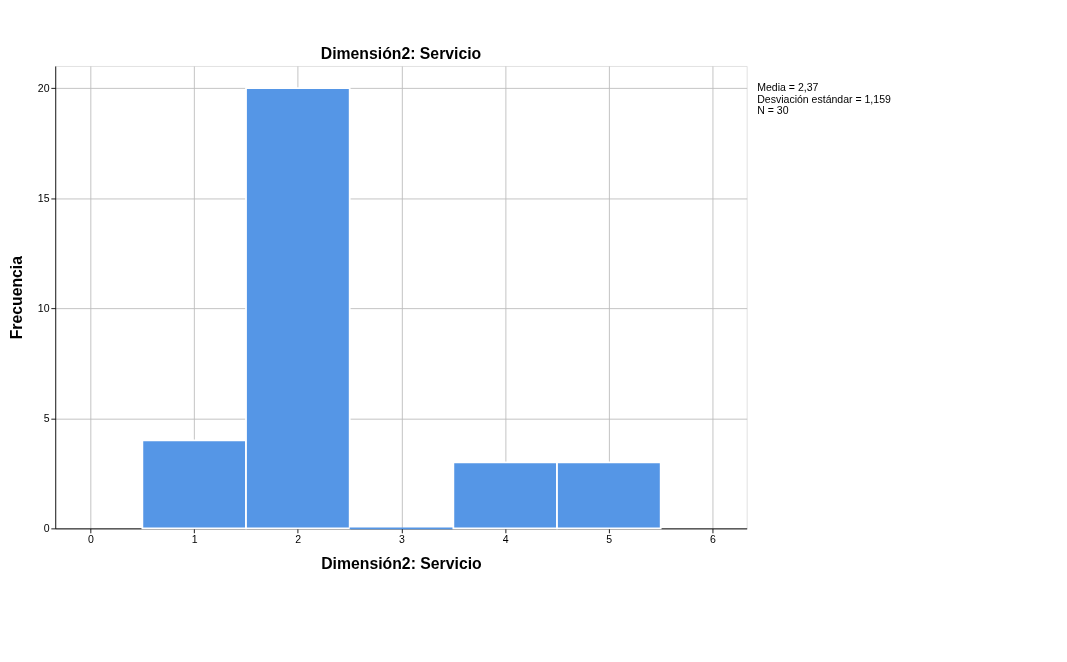 Image resolution: width=1067 pixels, height=662 pixels. What do you see at coordinates (46, 418) in the screenshot?
I see `y-tick-label: 5` at bounding box center [46, 418].